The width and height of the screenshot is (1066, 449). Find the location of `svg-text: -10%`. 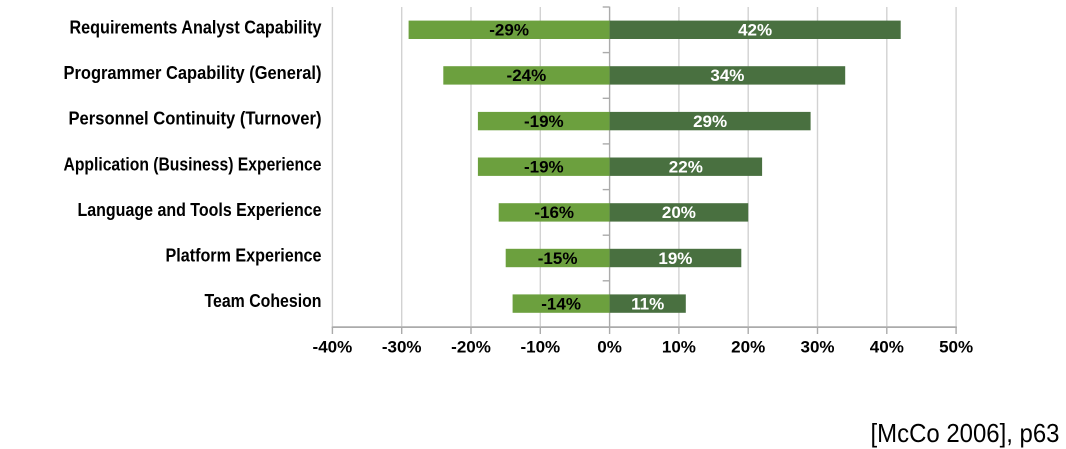

svg-text: -10% is located at coordinates (540, 347).